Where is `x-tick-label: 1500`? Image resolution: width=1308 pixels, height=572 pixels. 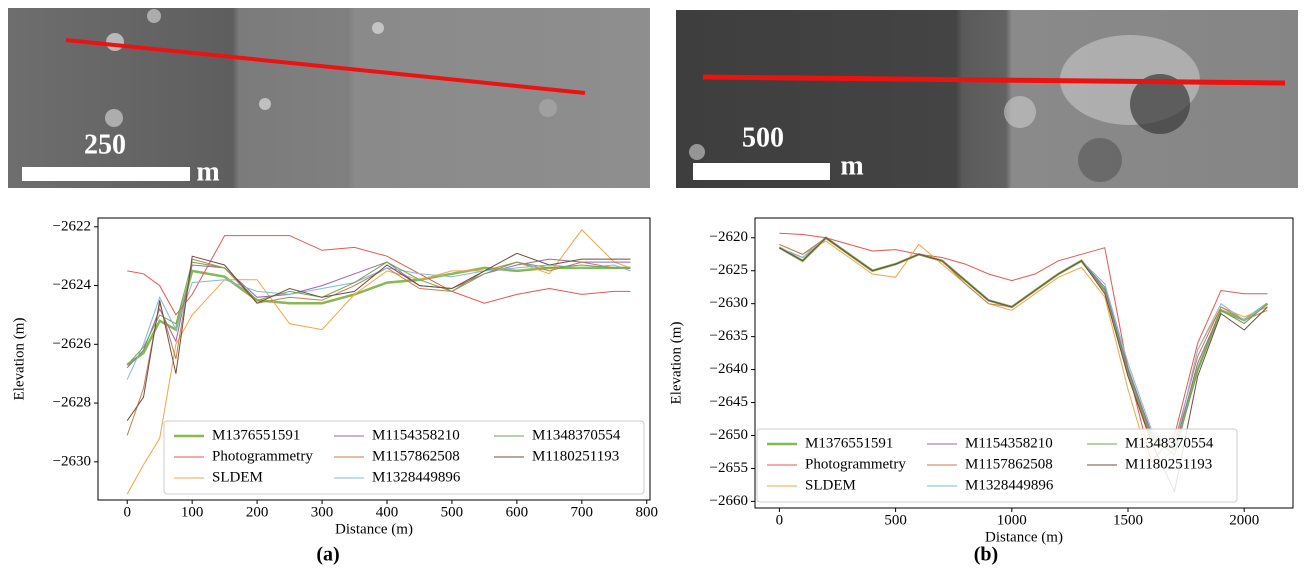 x-tick-label: 1500 is located at coordinates (1128, 520).